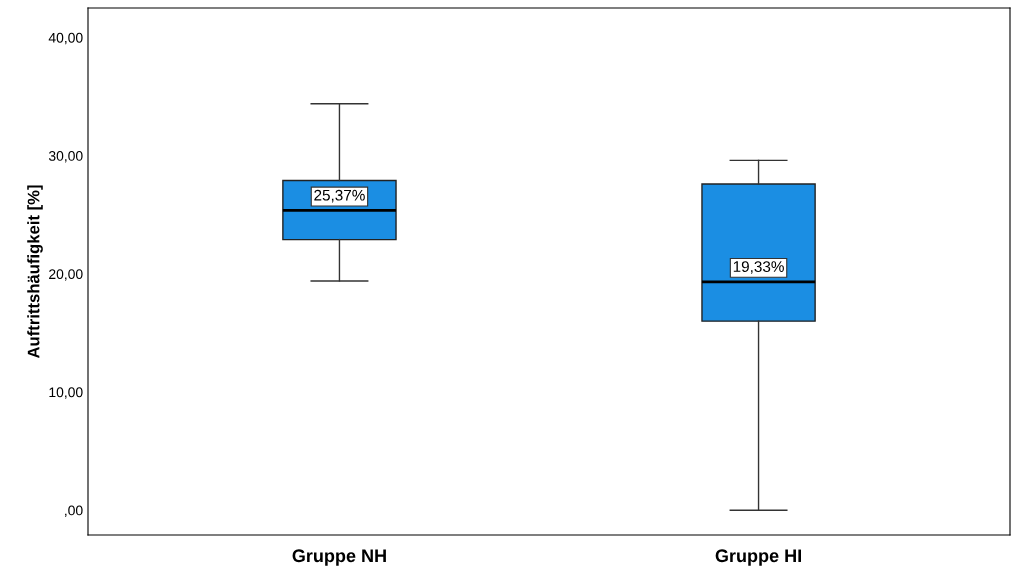 The height and width of the screenshot is (568, 1019). I want to click on y-tick-label: 10,00, so click(66, 393).